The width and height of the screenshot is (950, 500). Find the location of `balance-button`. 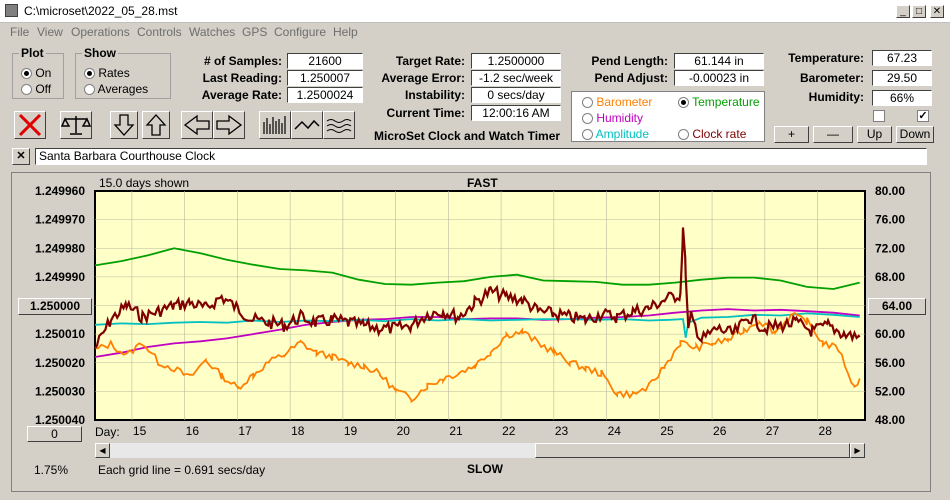

balance-button is located at coordinates (76, 125).